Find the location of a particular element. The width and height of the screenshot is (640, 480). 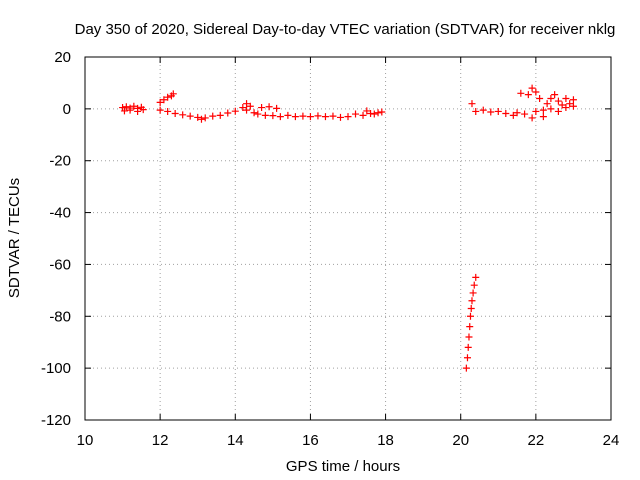

y-tick-label: -60 is located at coordinates (60, 264).